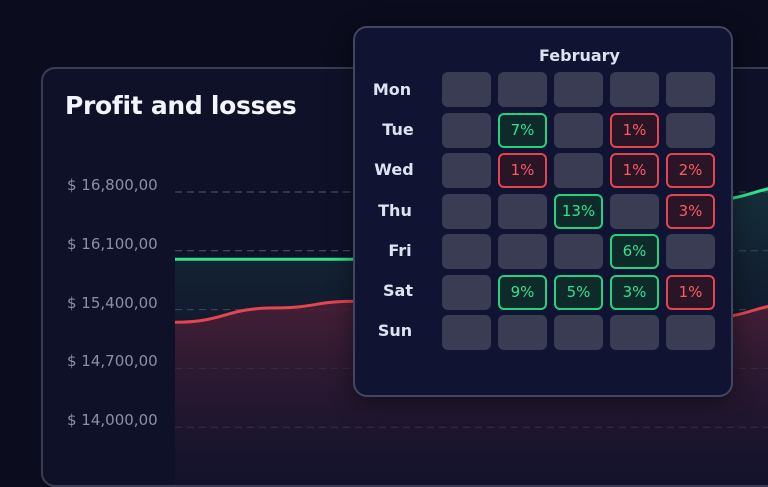 The width and height of the screenshot is (768, 487). What do you see at coordinates (181, 105) in the screenshot?
I see `card-title: Profit and losses` at bounding box center [181, 105].